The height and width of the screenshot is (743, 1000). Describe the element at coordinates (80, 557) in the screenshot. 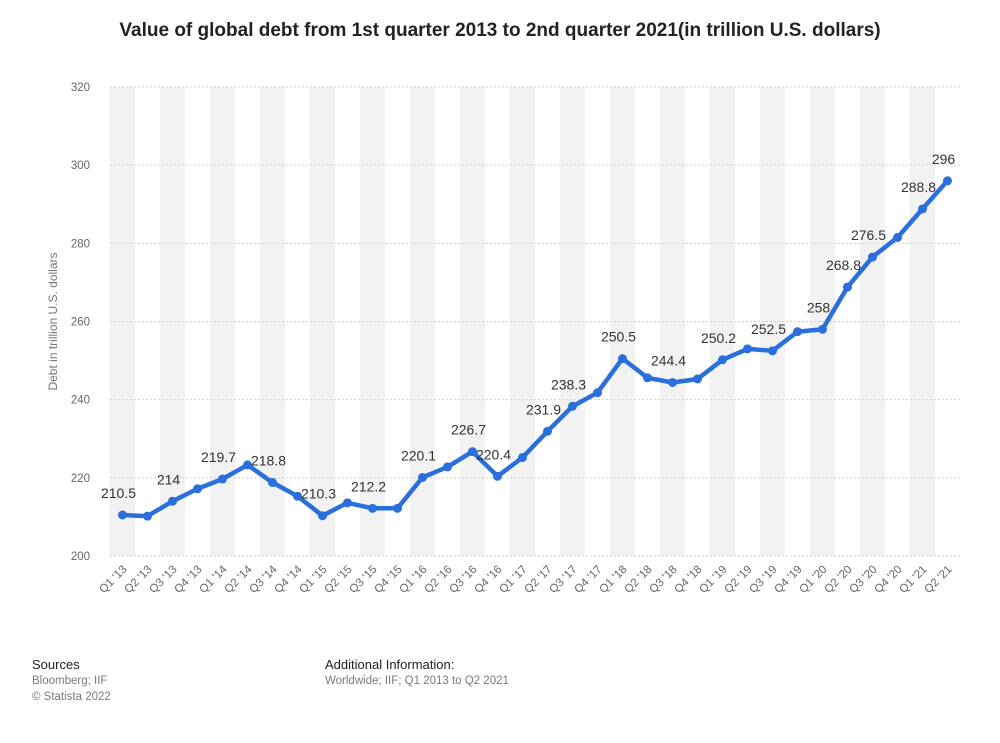

I see `y-tick-label: 200` at that location.